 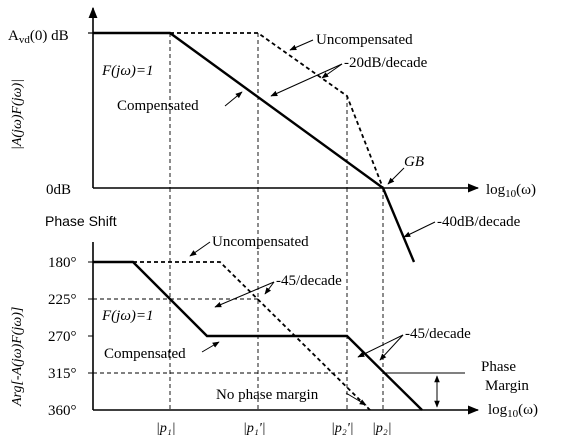 I want to click on phase-compensated-pointer, so click(x=210, y=347).